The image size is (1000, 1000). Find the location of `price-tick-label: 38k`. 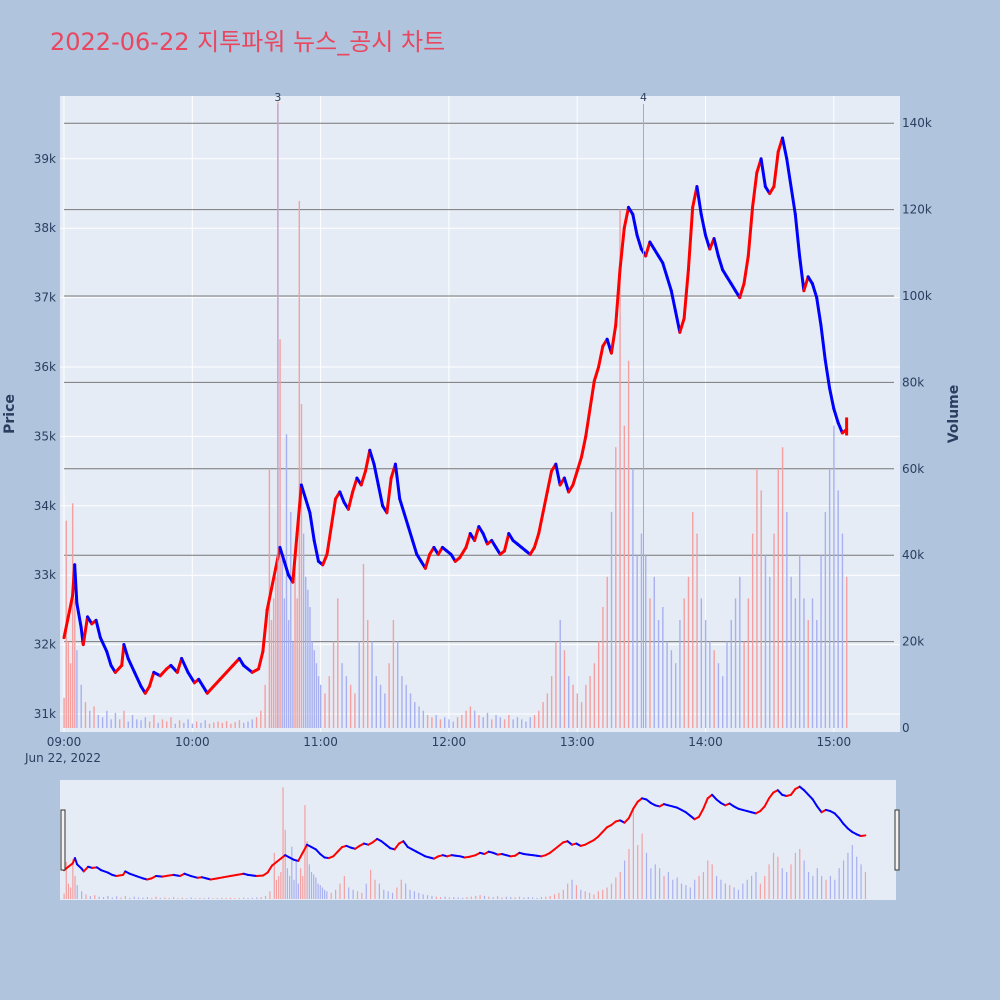

price-tick-label: 38k is located at coordinates (45, 228).